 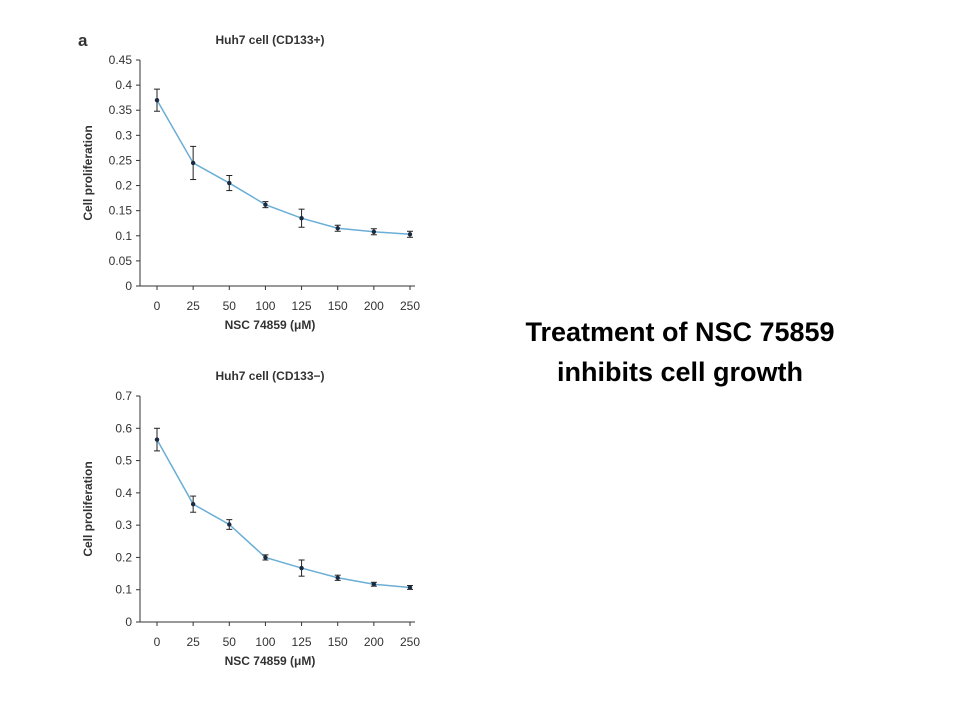 What do you see at coordinates (121, 110) in the screenshot?
I see `y-tick-label: 0.35` at bounding box center [121, 110].